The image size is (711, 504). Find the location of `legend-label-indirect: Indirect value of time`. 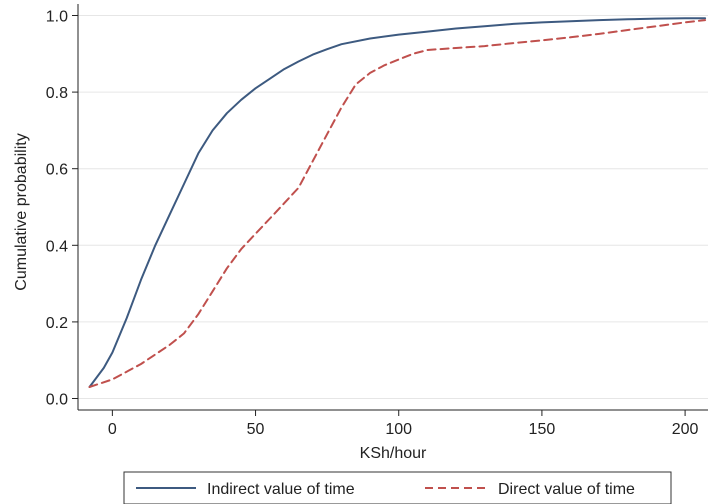

legend-label-indirect: Indirect value of time is located at coordinates (281, 489).